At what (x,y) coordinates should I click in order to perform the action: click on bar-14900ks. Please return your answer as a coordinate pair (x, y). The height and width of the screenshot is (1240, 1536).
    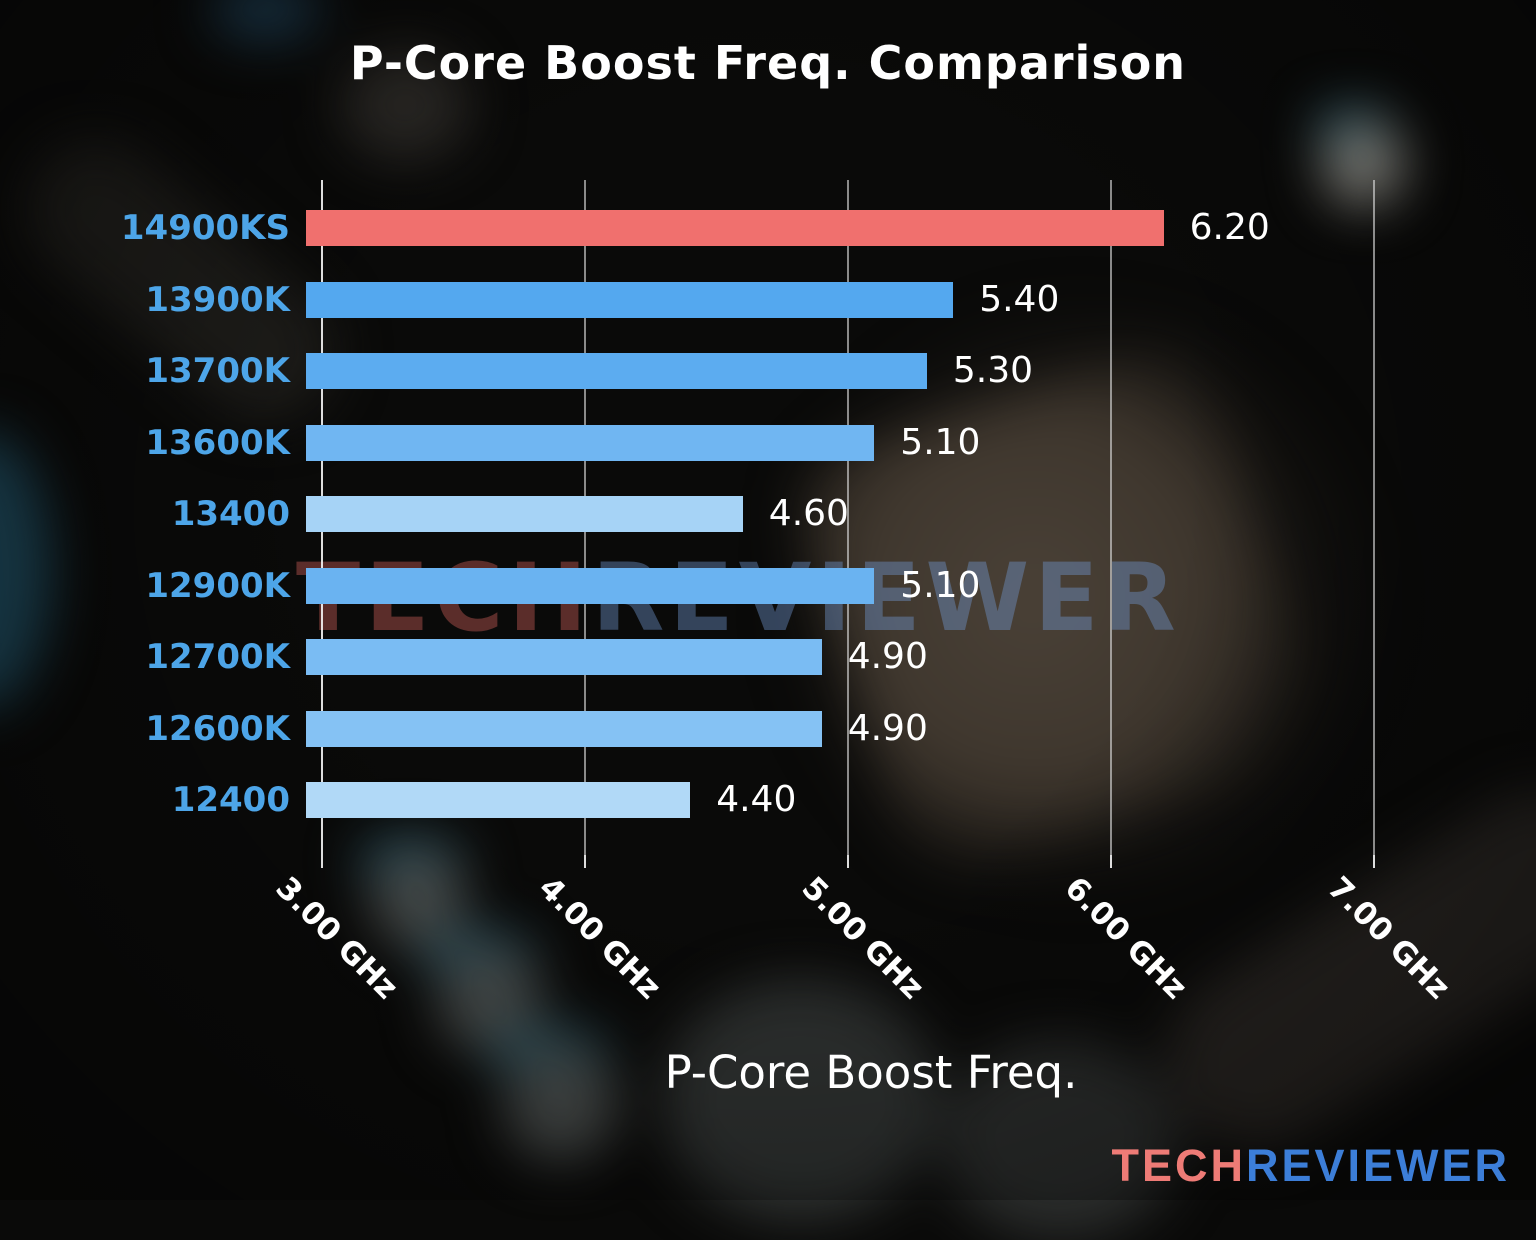
    Looking at the image, I should click on (735, 228).